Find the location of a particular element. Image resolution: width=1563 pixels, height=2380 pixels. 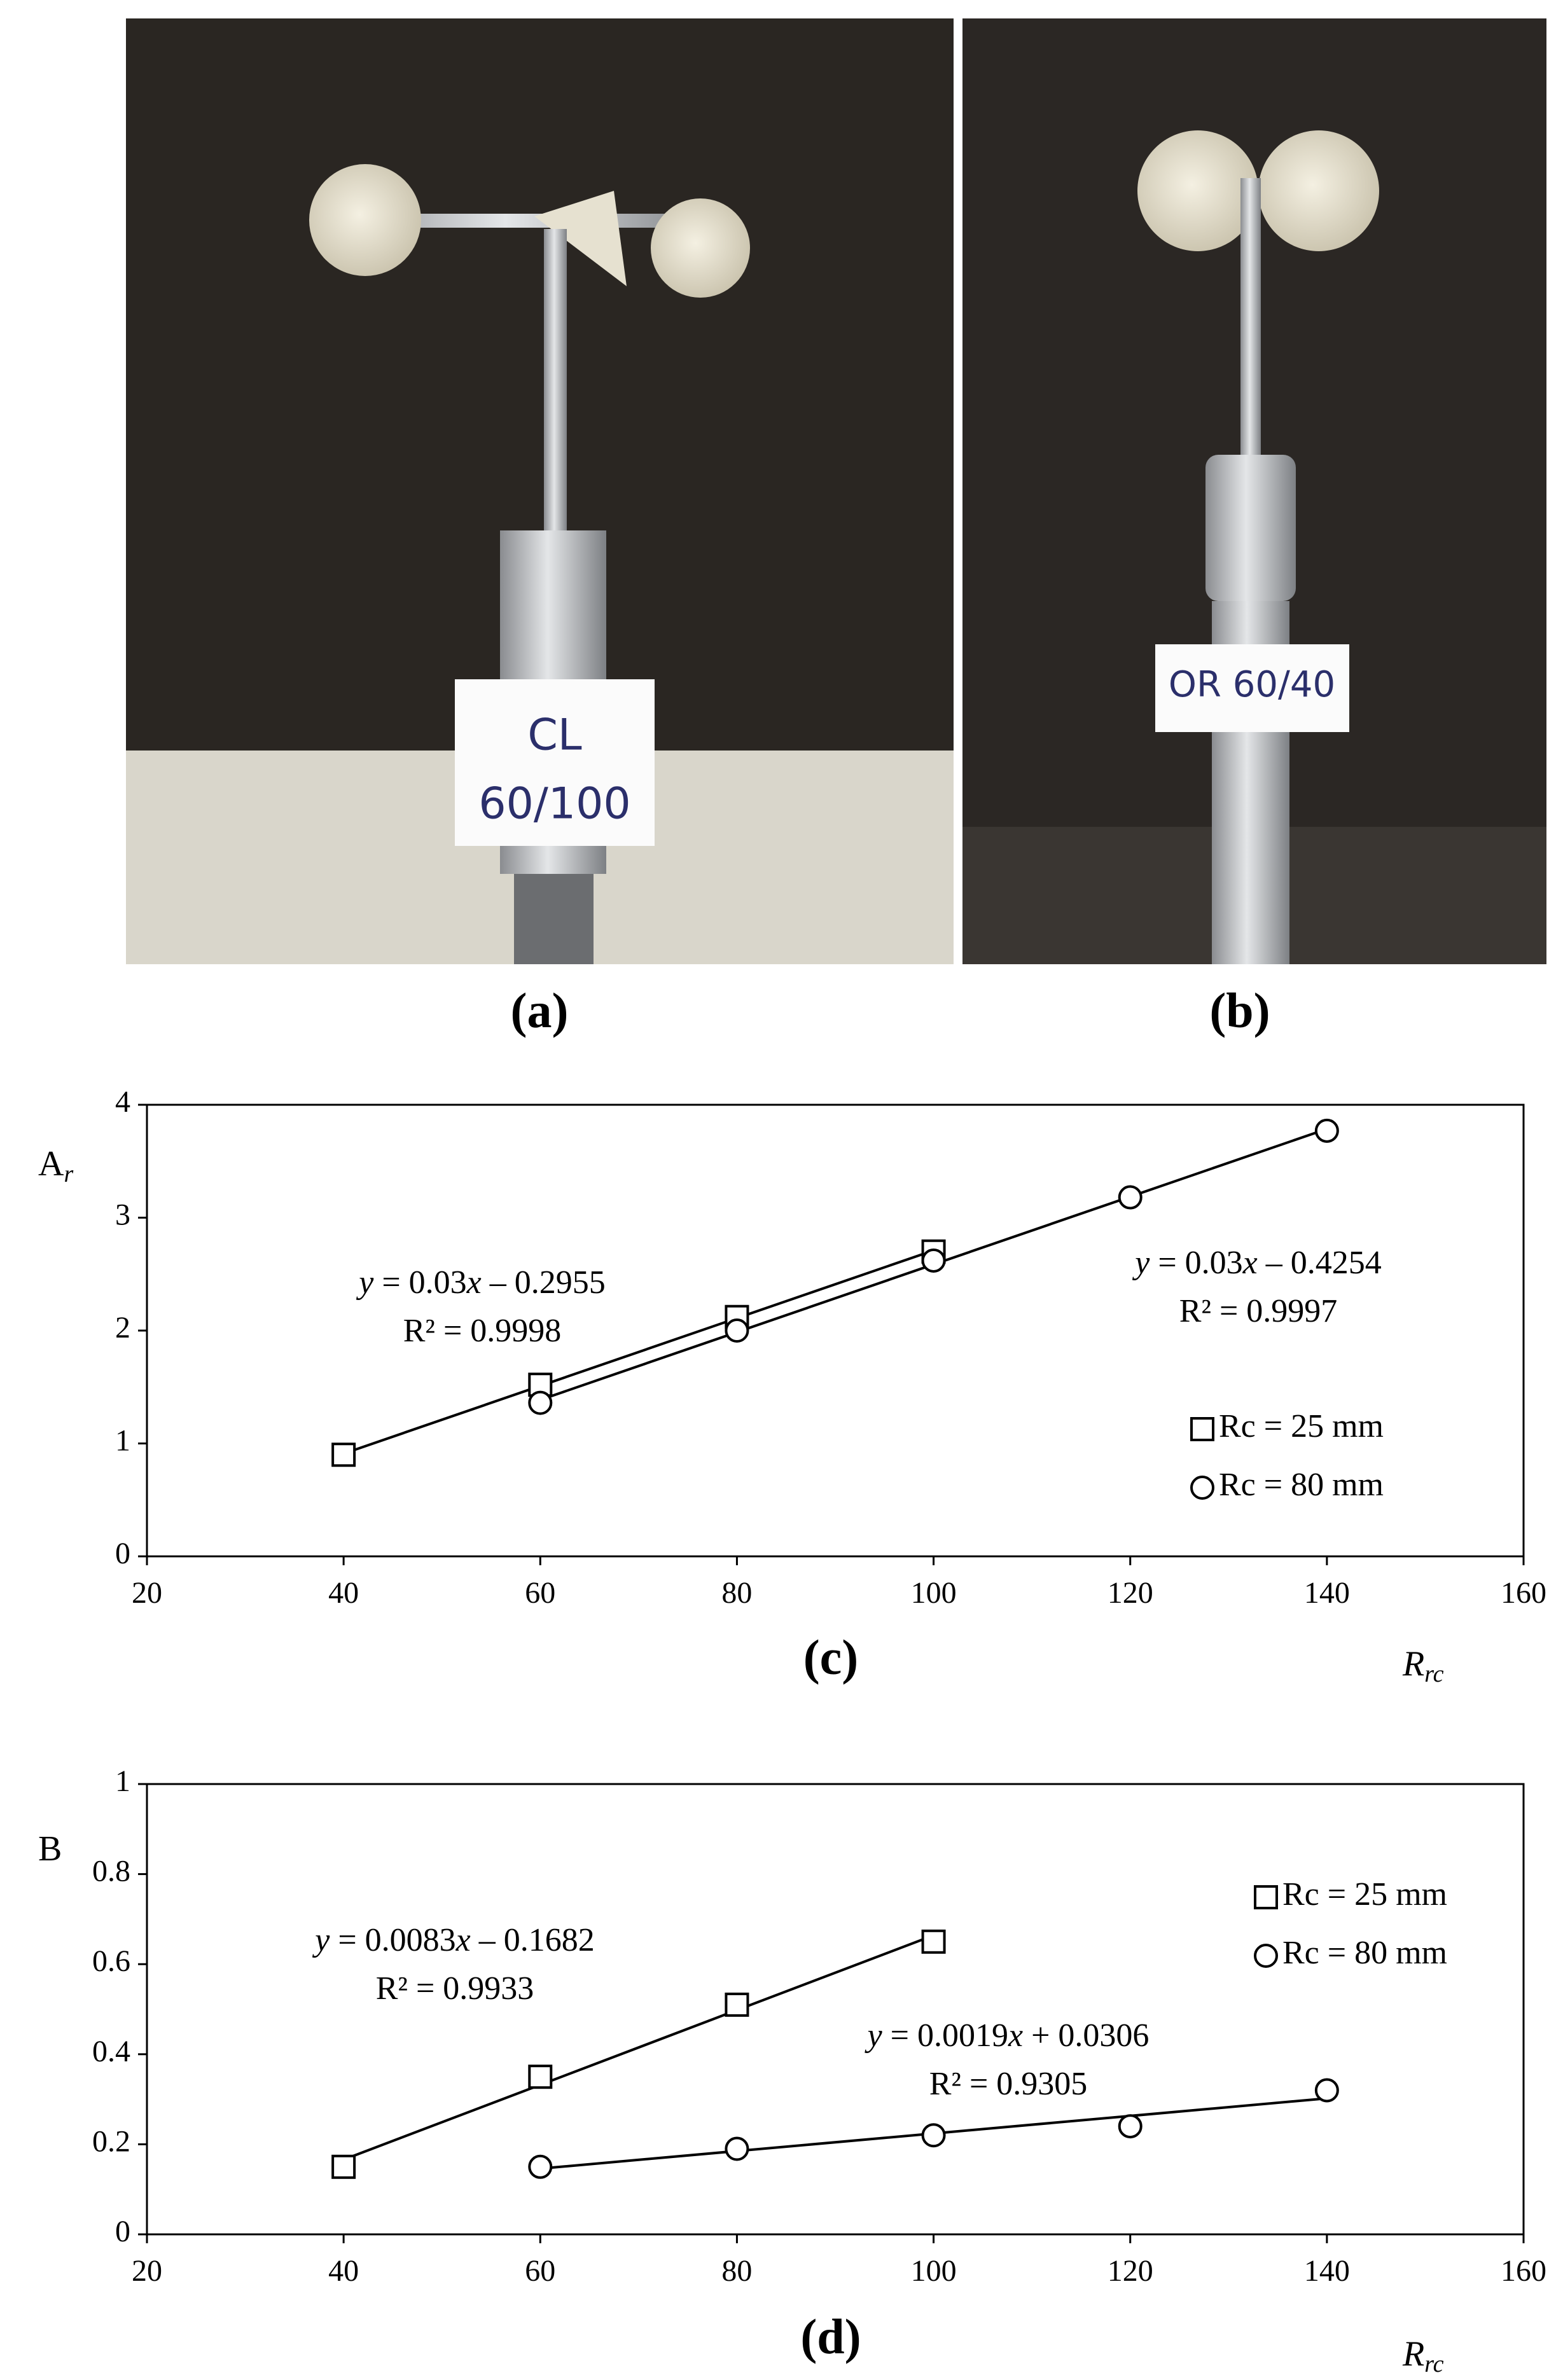

sign-text: 60/100 is located at coordinates (554, 804).